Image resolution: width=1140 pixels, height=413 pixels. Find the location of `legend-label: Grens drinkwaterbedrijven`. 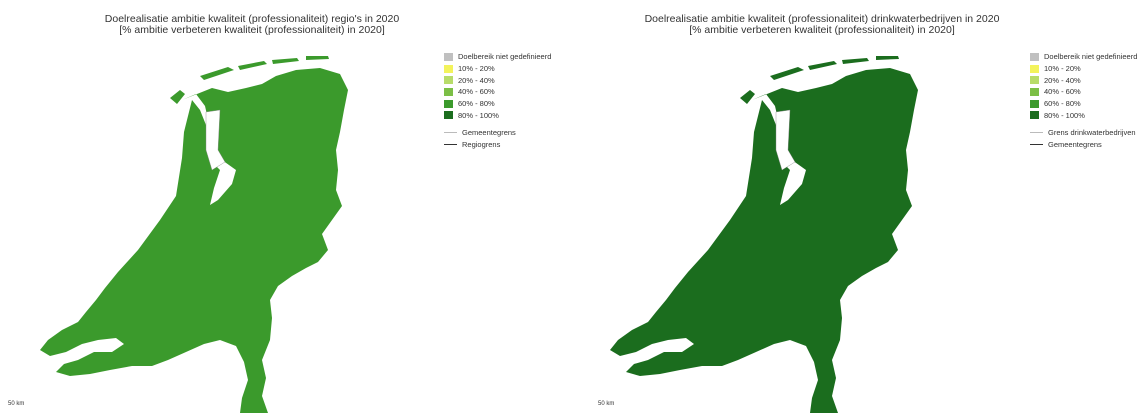

legend-label: Grens drinkwaterbedrijven is located at coordinates (1092, 133).